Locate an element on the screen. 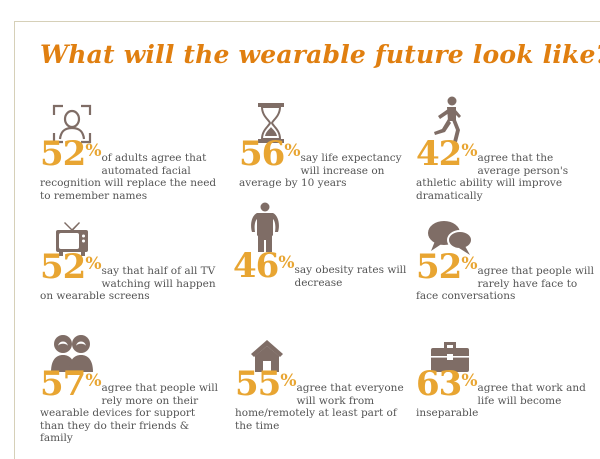 The image size is (600, 459). hourglass-icon is located at coordinates (271, 120).